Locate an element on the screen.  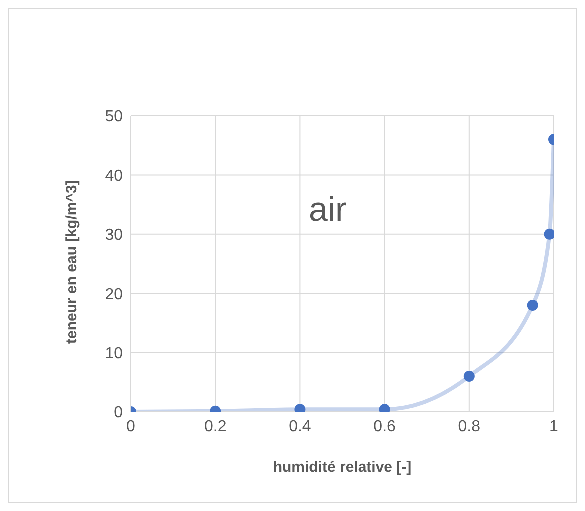
y-tick-label: 30 is located at coordinates (114, 235).